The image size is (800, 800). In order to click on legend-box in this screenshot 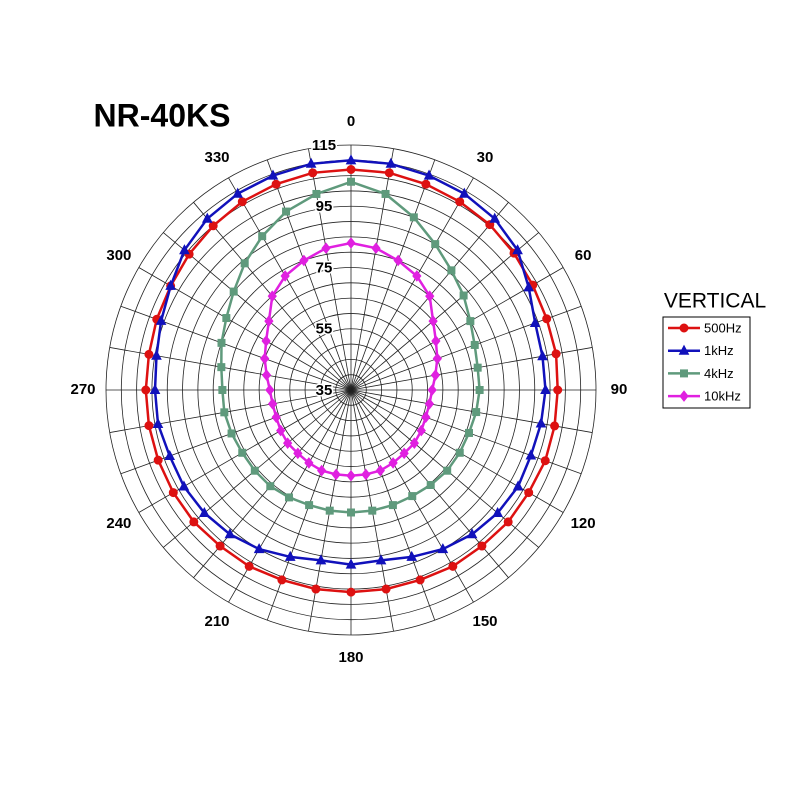, I will do `click(706, 362)`.